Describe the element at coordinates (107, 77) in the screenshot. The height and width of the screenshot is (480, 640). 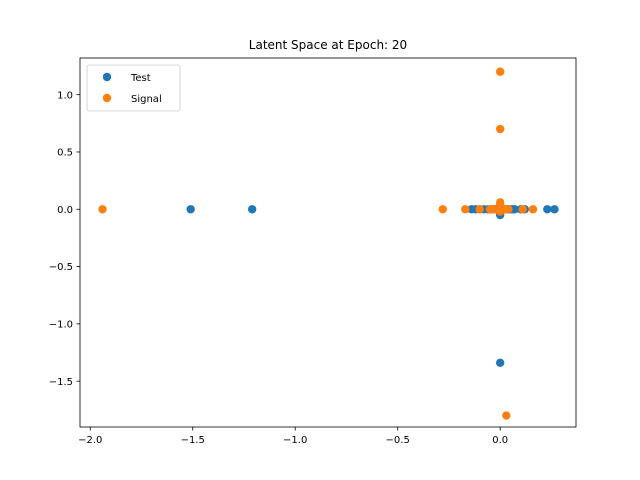
I see `legend-marker-test` at that location.